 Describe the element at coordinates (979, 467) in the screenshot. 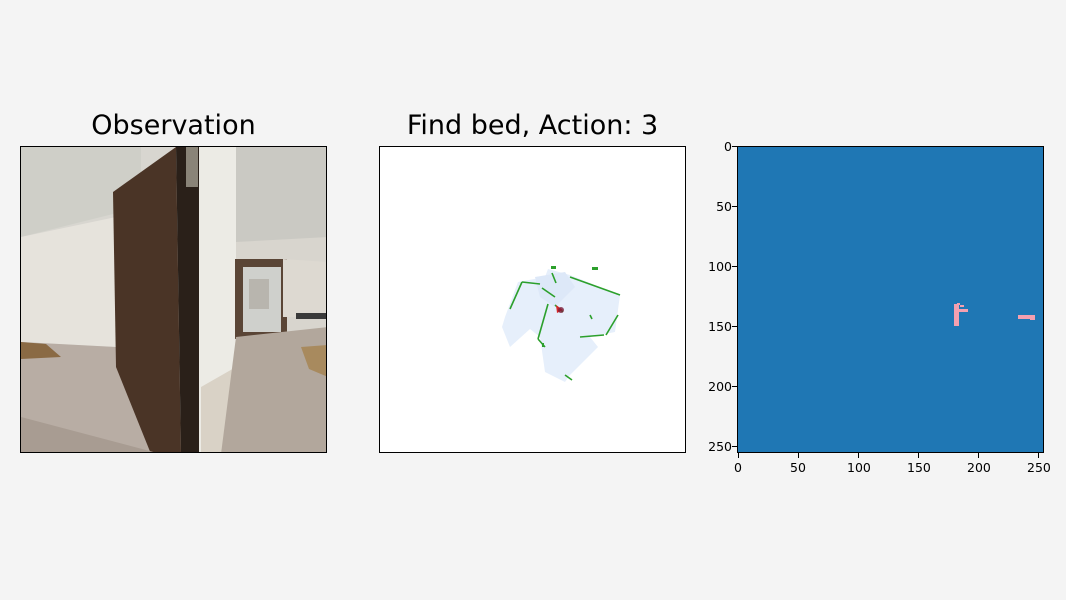

I see `x-tick-label: 200` at that location.